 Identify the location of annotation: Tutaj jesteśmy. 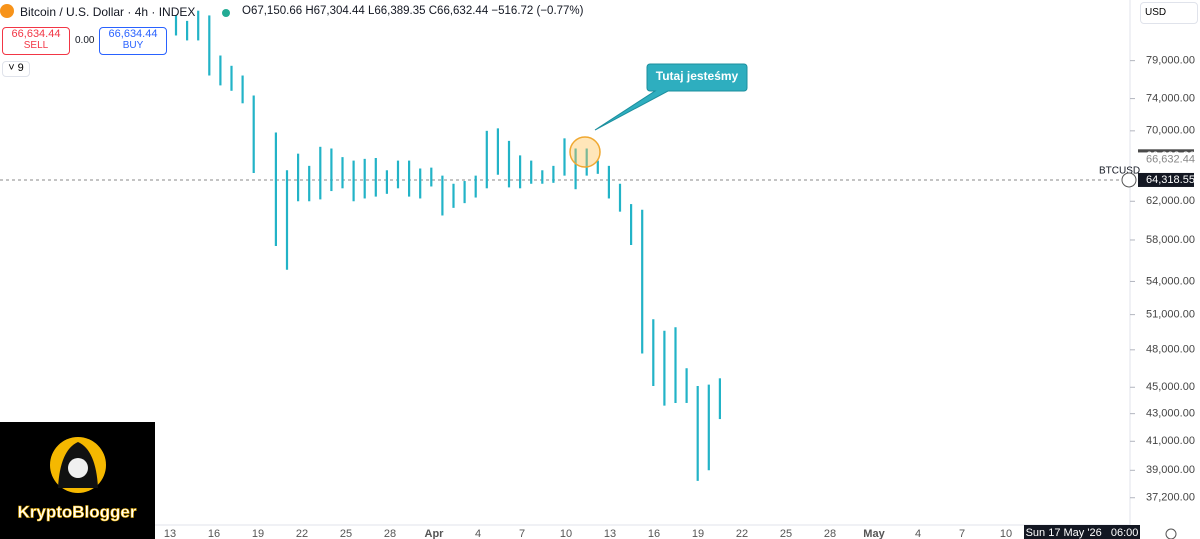
(658, 115).